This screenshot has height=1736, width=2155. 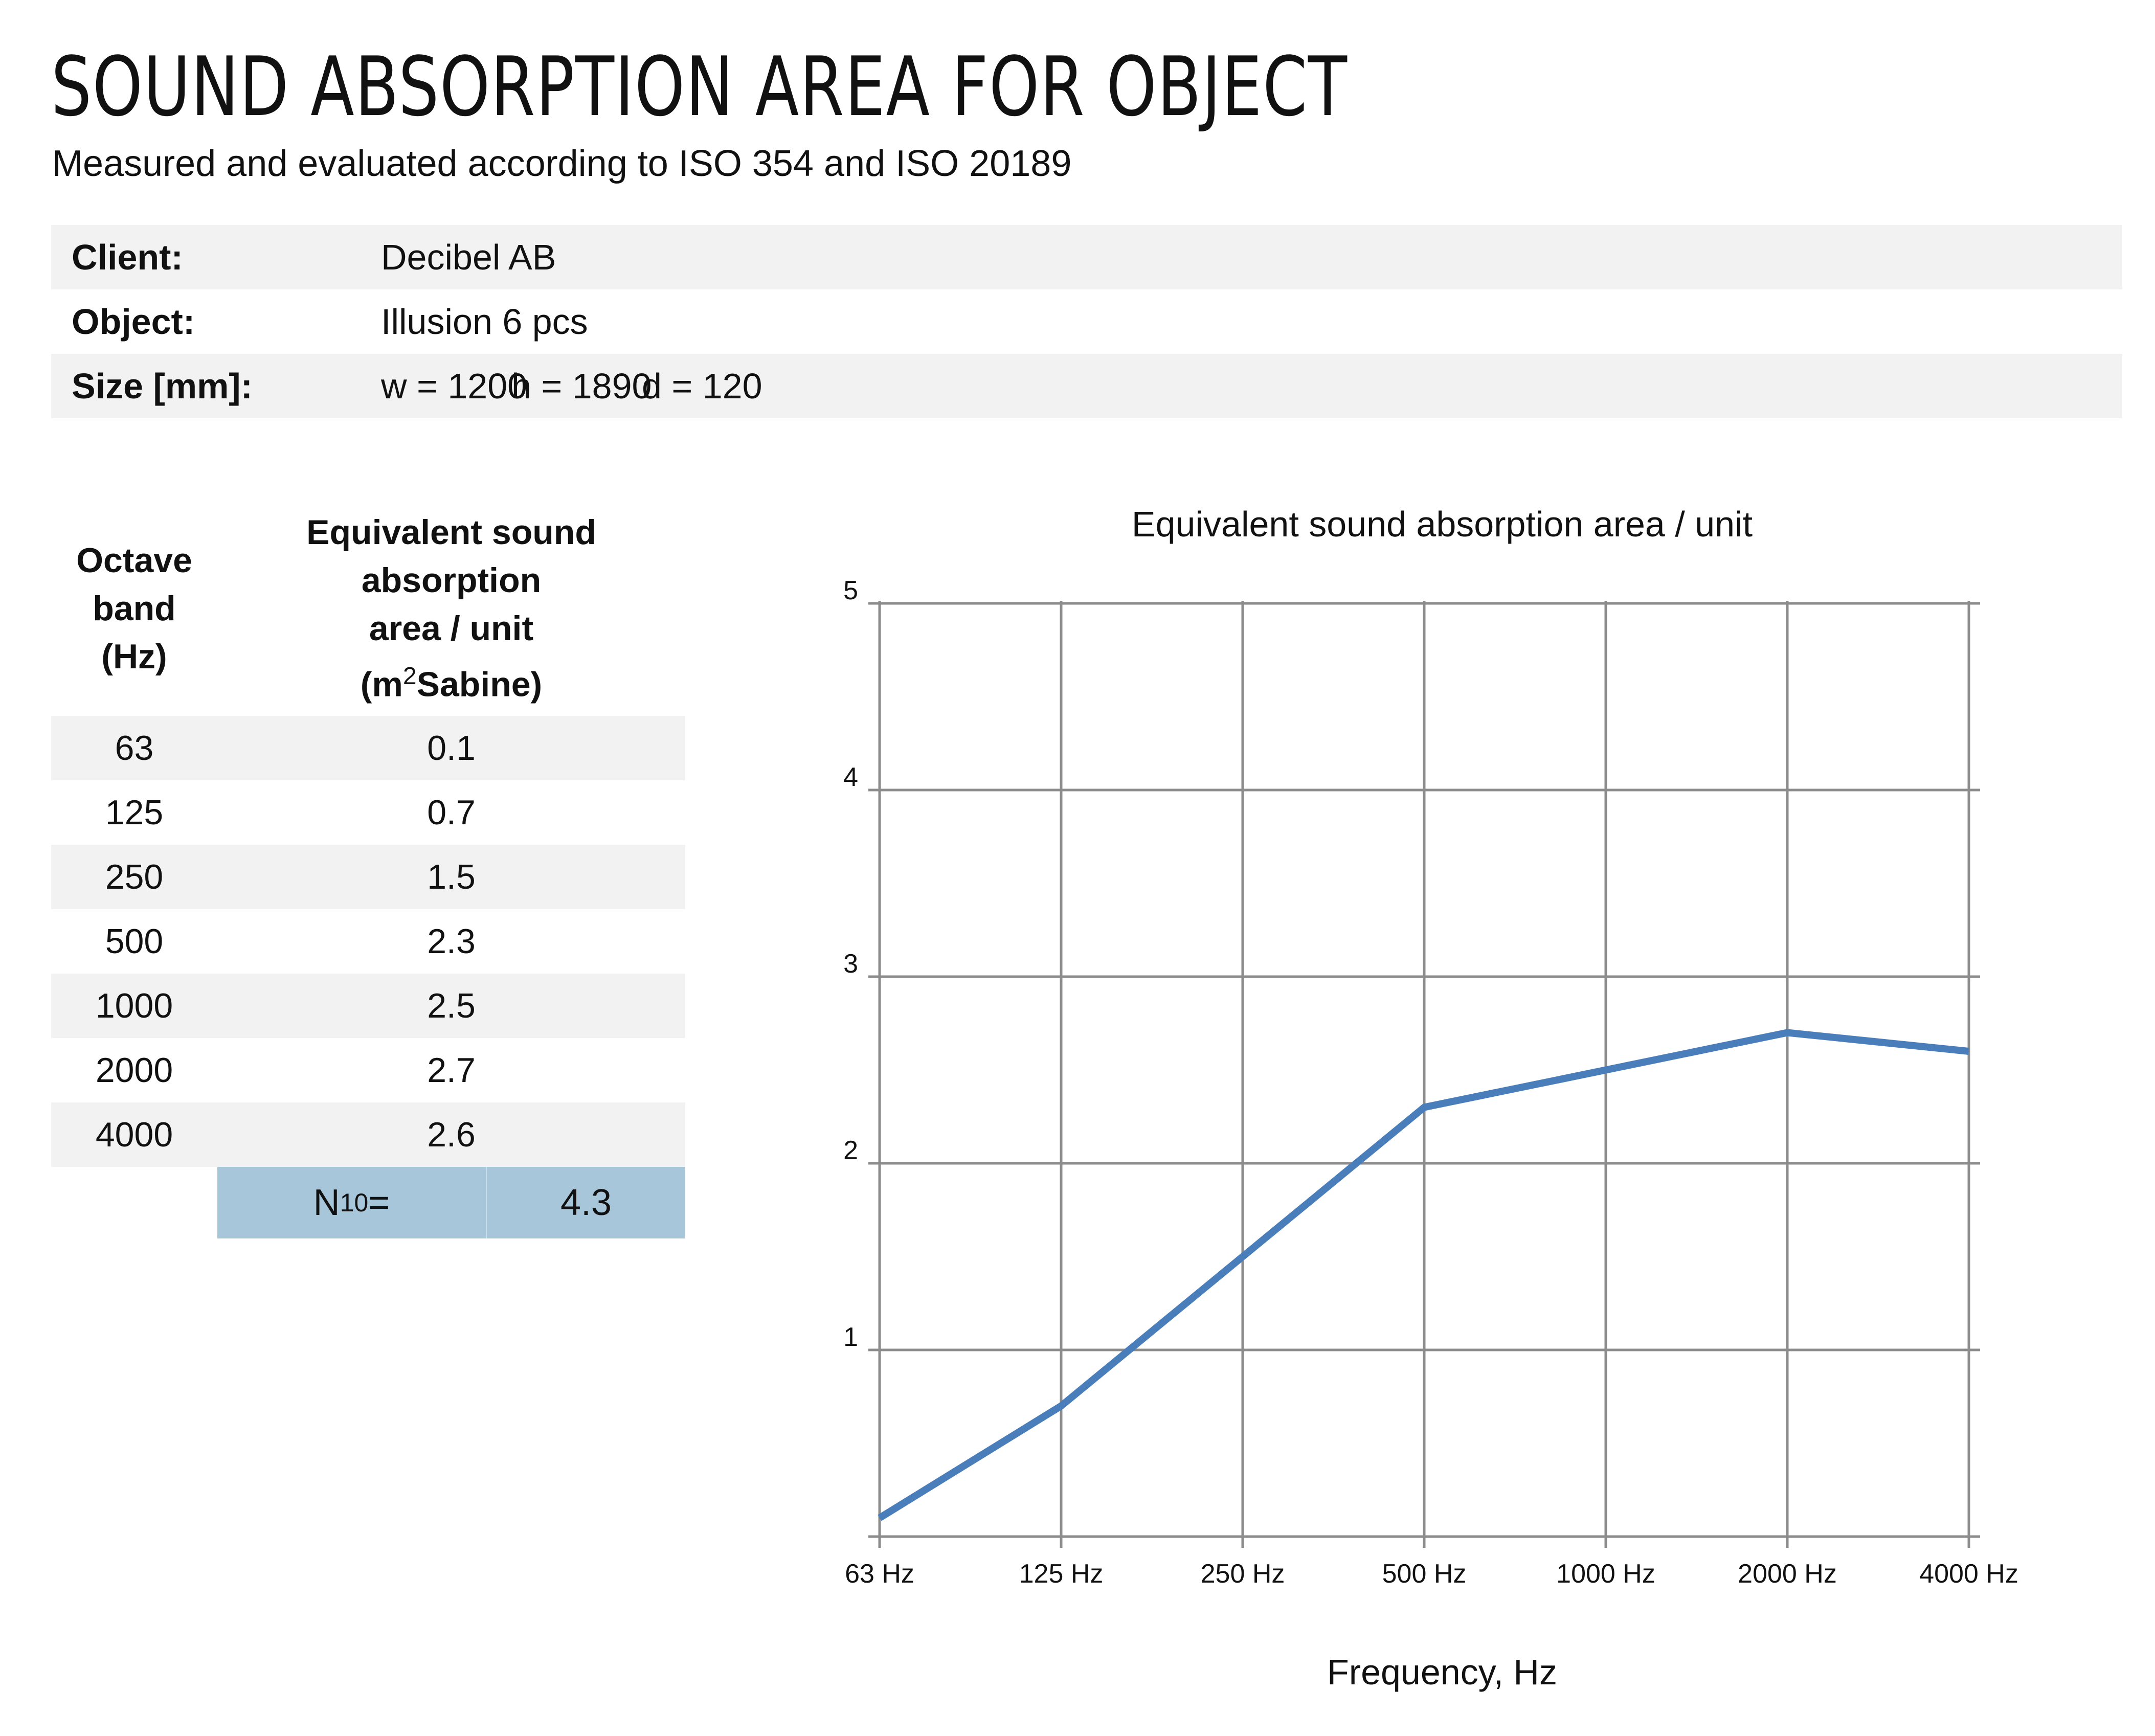 I want to click on size-width: w = 1200, so click(x=454, y=386).